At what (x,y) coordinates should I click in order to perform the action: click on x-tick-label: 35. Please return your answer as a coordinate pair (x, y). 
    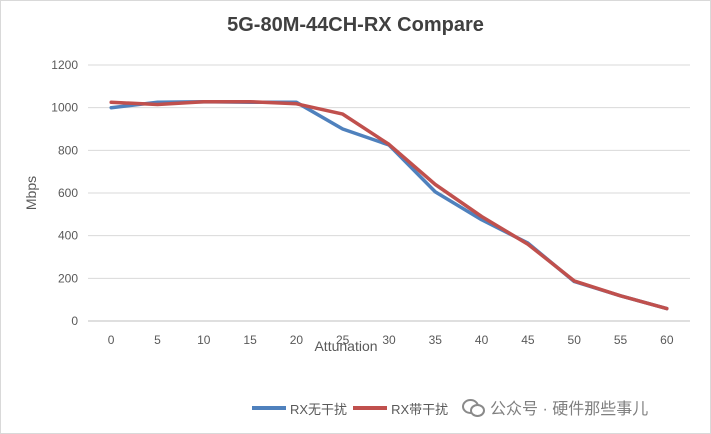
    Looking at the image, I should click on (436, 340).